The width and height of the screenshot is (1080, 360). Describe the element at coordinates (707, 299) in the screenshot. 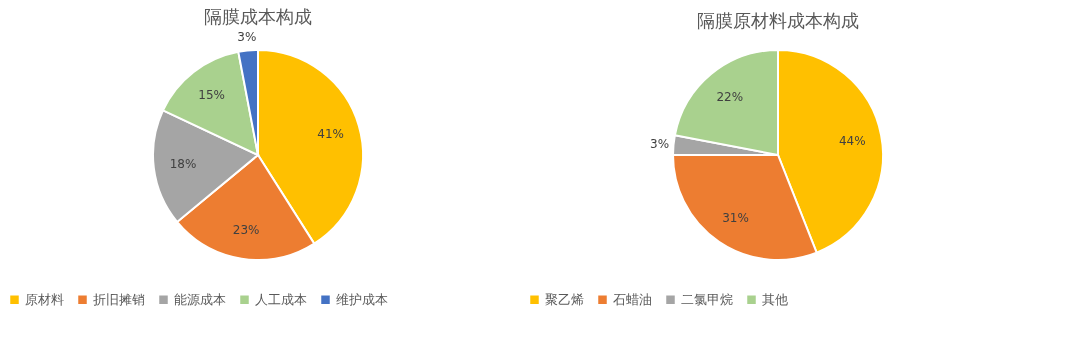

I see `legend-label: 二氯甲烷` at that location.